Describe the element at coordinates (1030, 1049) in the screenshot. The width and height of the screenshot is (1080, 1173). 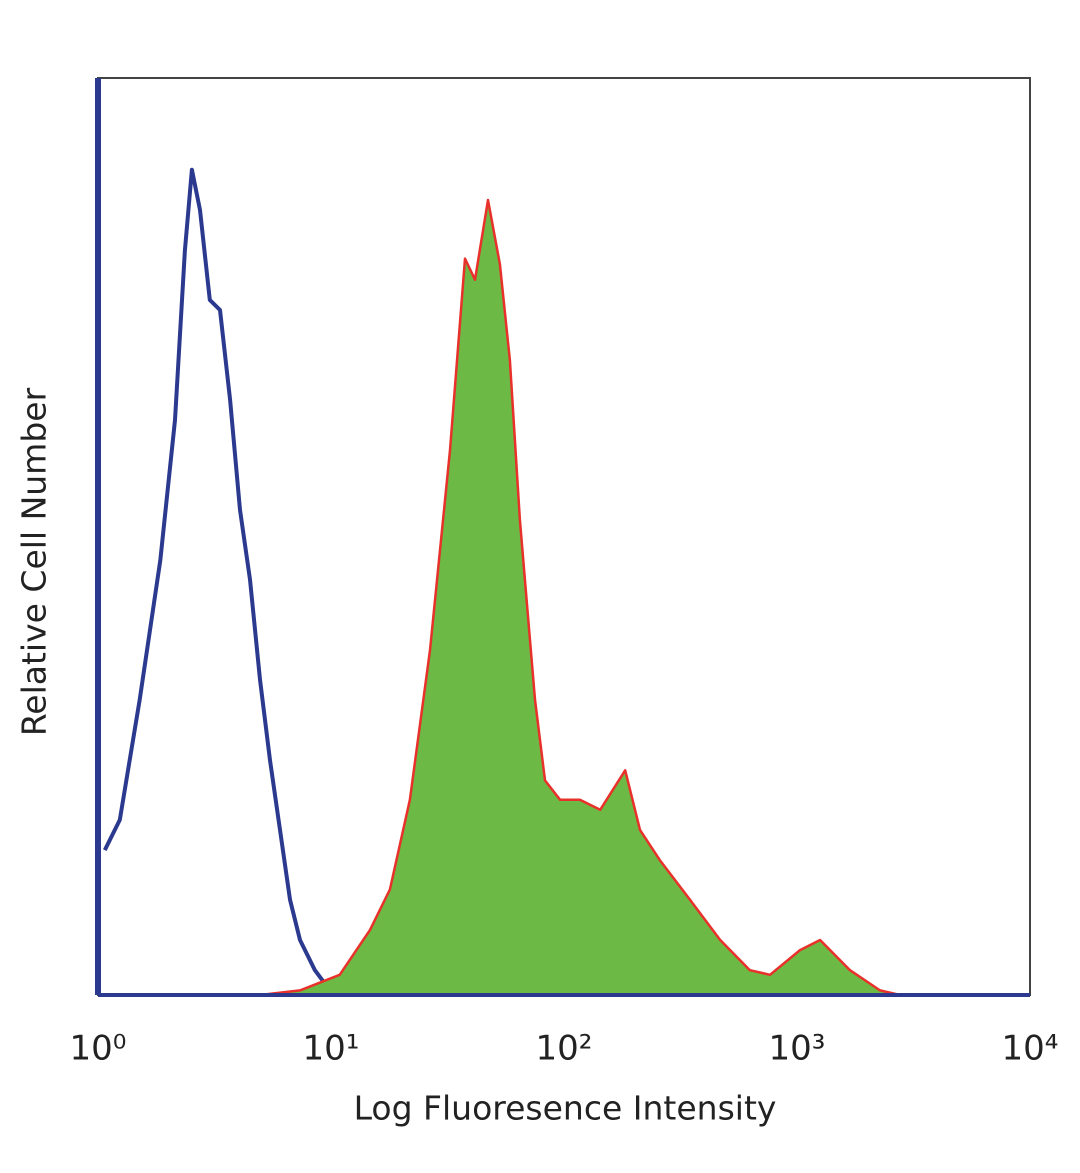
I see `x-tick-label: 10⁴` at that location.